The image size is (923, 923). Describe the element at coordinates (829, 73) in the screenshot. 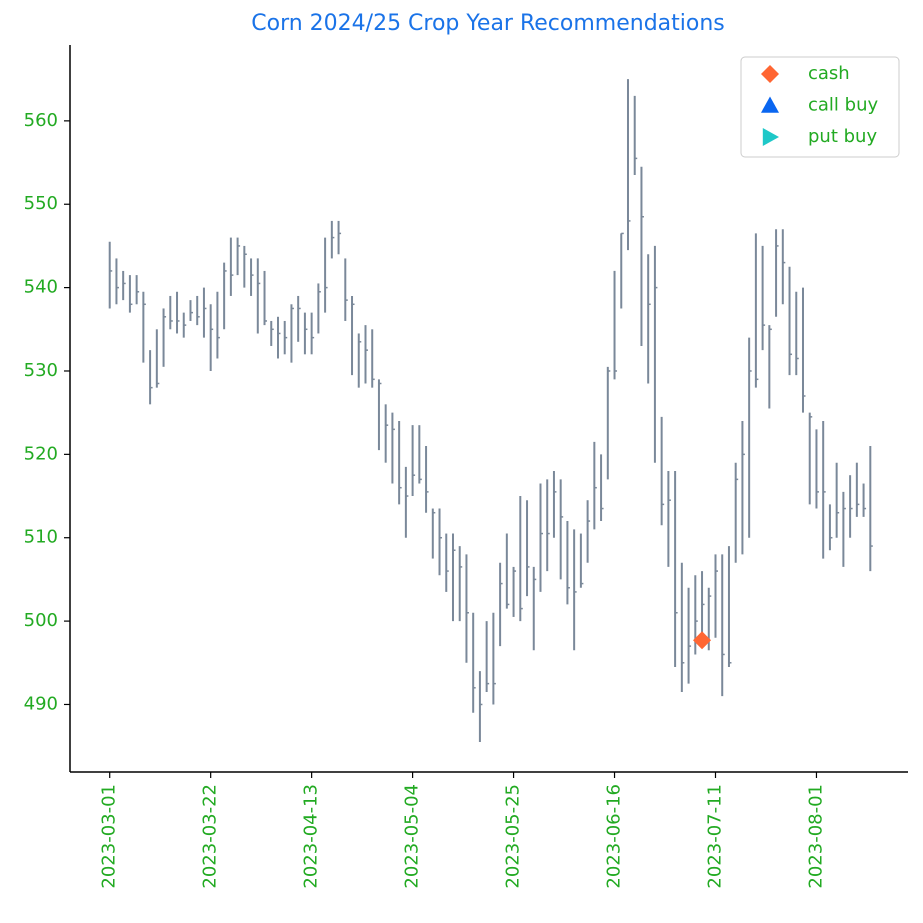

I see `legend-label: cash` at that location.